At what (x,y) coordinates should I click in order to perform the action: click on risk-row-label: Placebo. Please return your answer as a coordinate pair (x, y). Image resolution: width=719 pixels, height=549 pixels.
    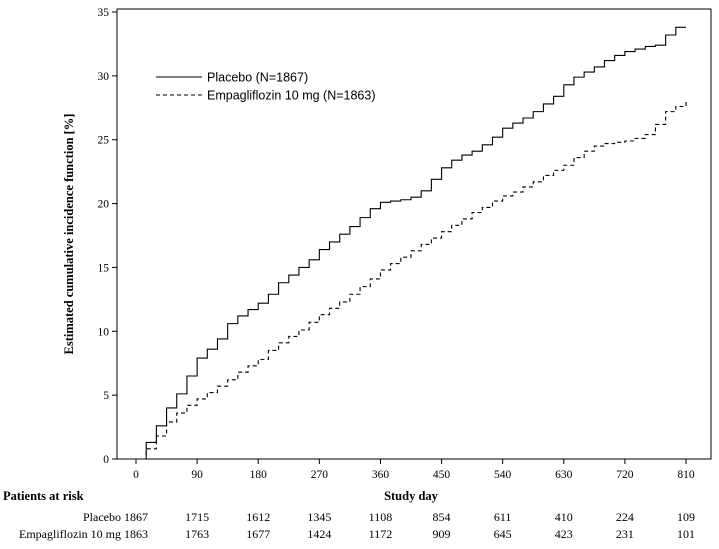
    Looking at the image, I should click on (102, 517).